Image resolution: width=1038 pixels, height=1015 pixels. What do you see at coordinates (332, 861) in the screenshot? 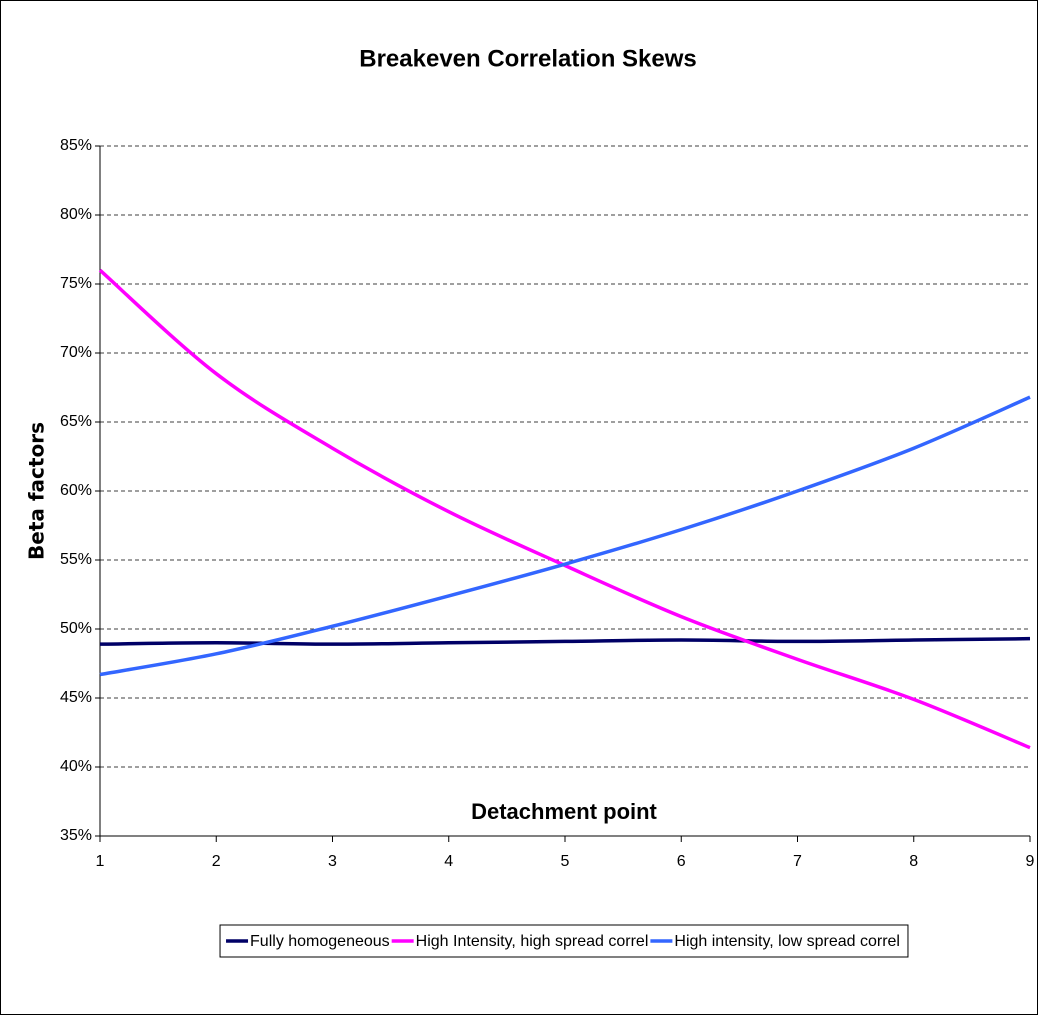
I see `x-tick-label: 3` at bounding box center [332, 861].